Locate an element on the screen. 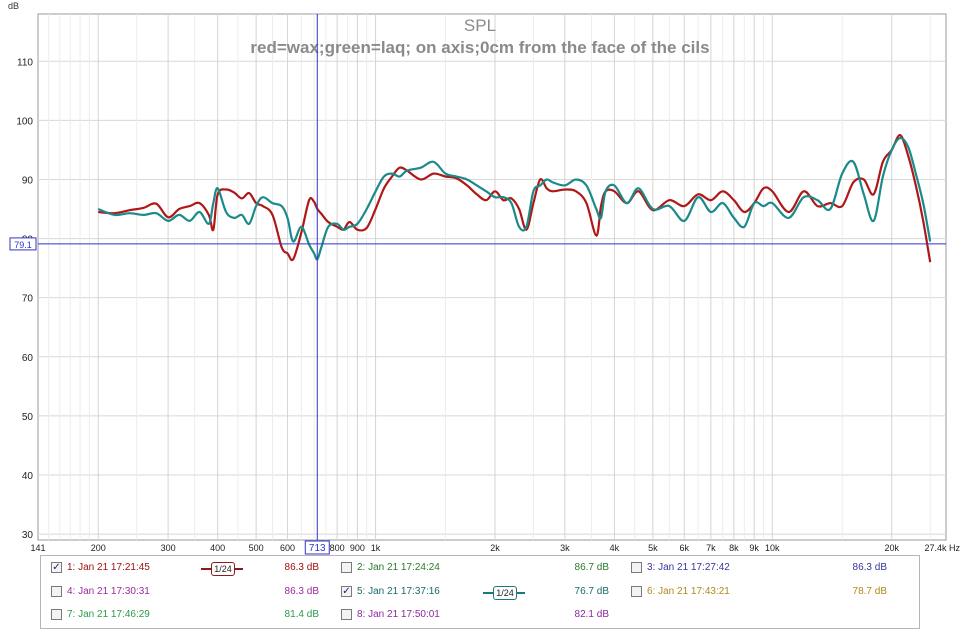  x-tick-label: 800 is located at coordinates (337, 548).